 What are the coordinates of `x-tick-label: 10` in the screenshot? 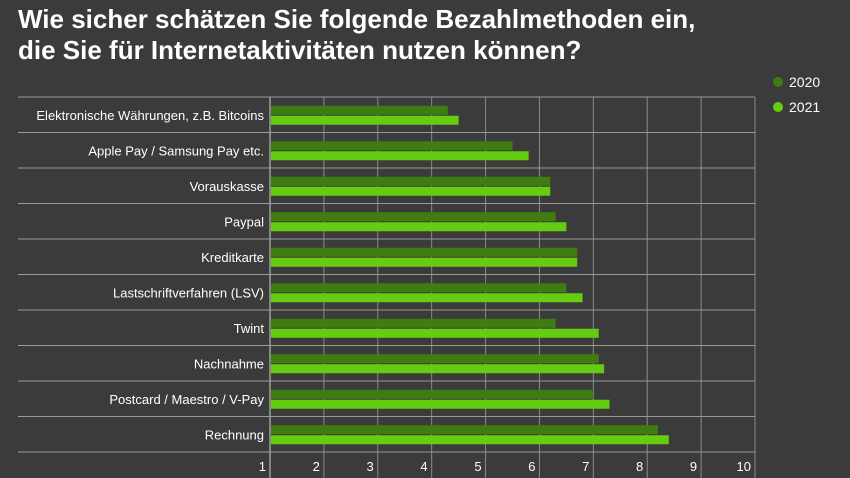 It's located at (744, 466).